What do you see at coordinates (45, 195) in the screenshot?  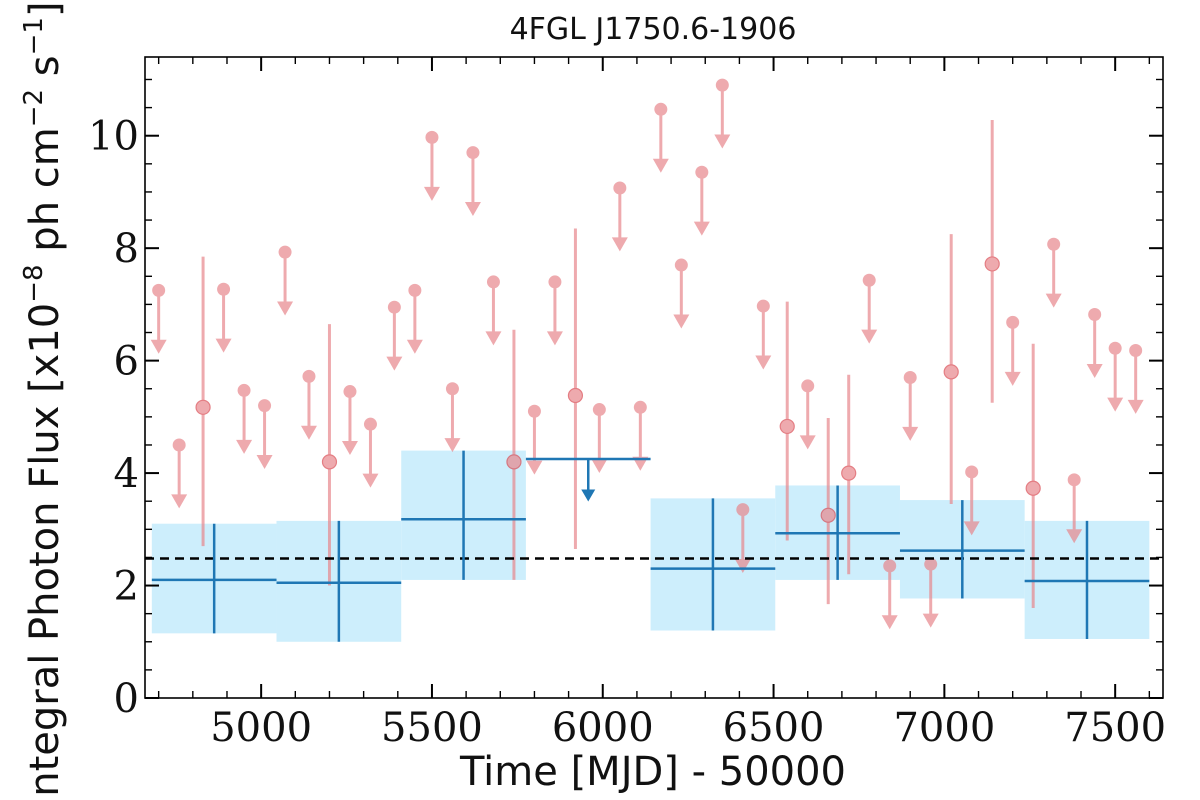 I see `y-axis-label-mid: ph cm` at bounding box center [45, 195].